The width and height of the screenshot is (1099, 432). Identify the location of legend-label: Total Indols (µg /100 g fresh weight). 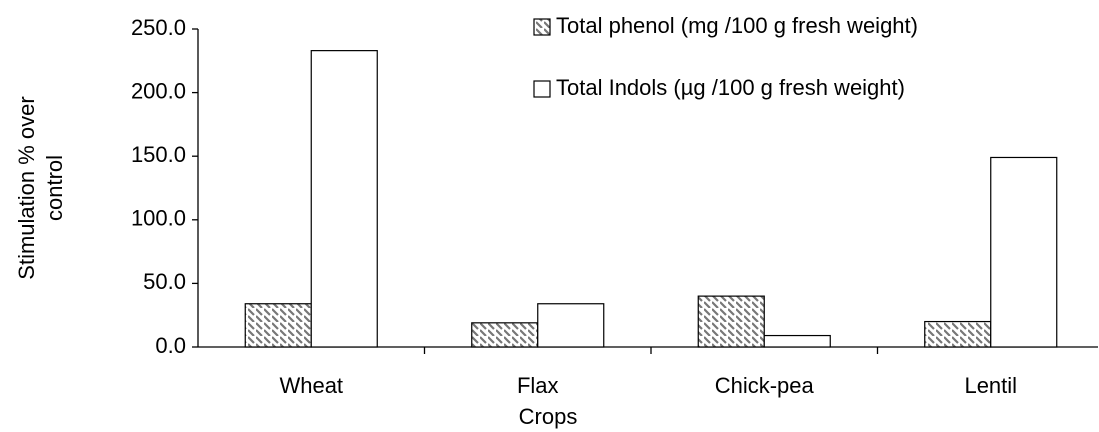
(730, 87).